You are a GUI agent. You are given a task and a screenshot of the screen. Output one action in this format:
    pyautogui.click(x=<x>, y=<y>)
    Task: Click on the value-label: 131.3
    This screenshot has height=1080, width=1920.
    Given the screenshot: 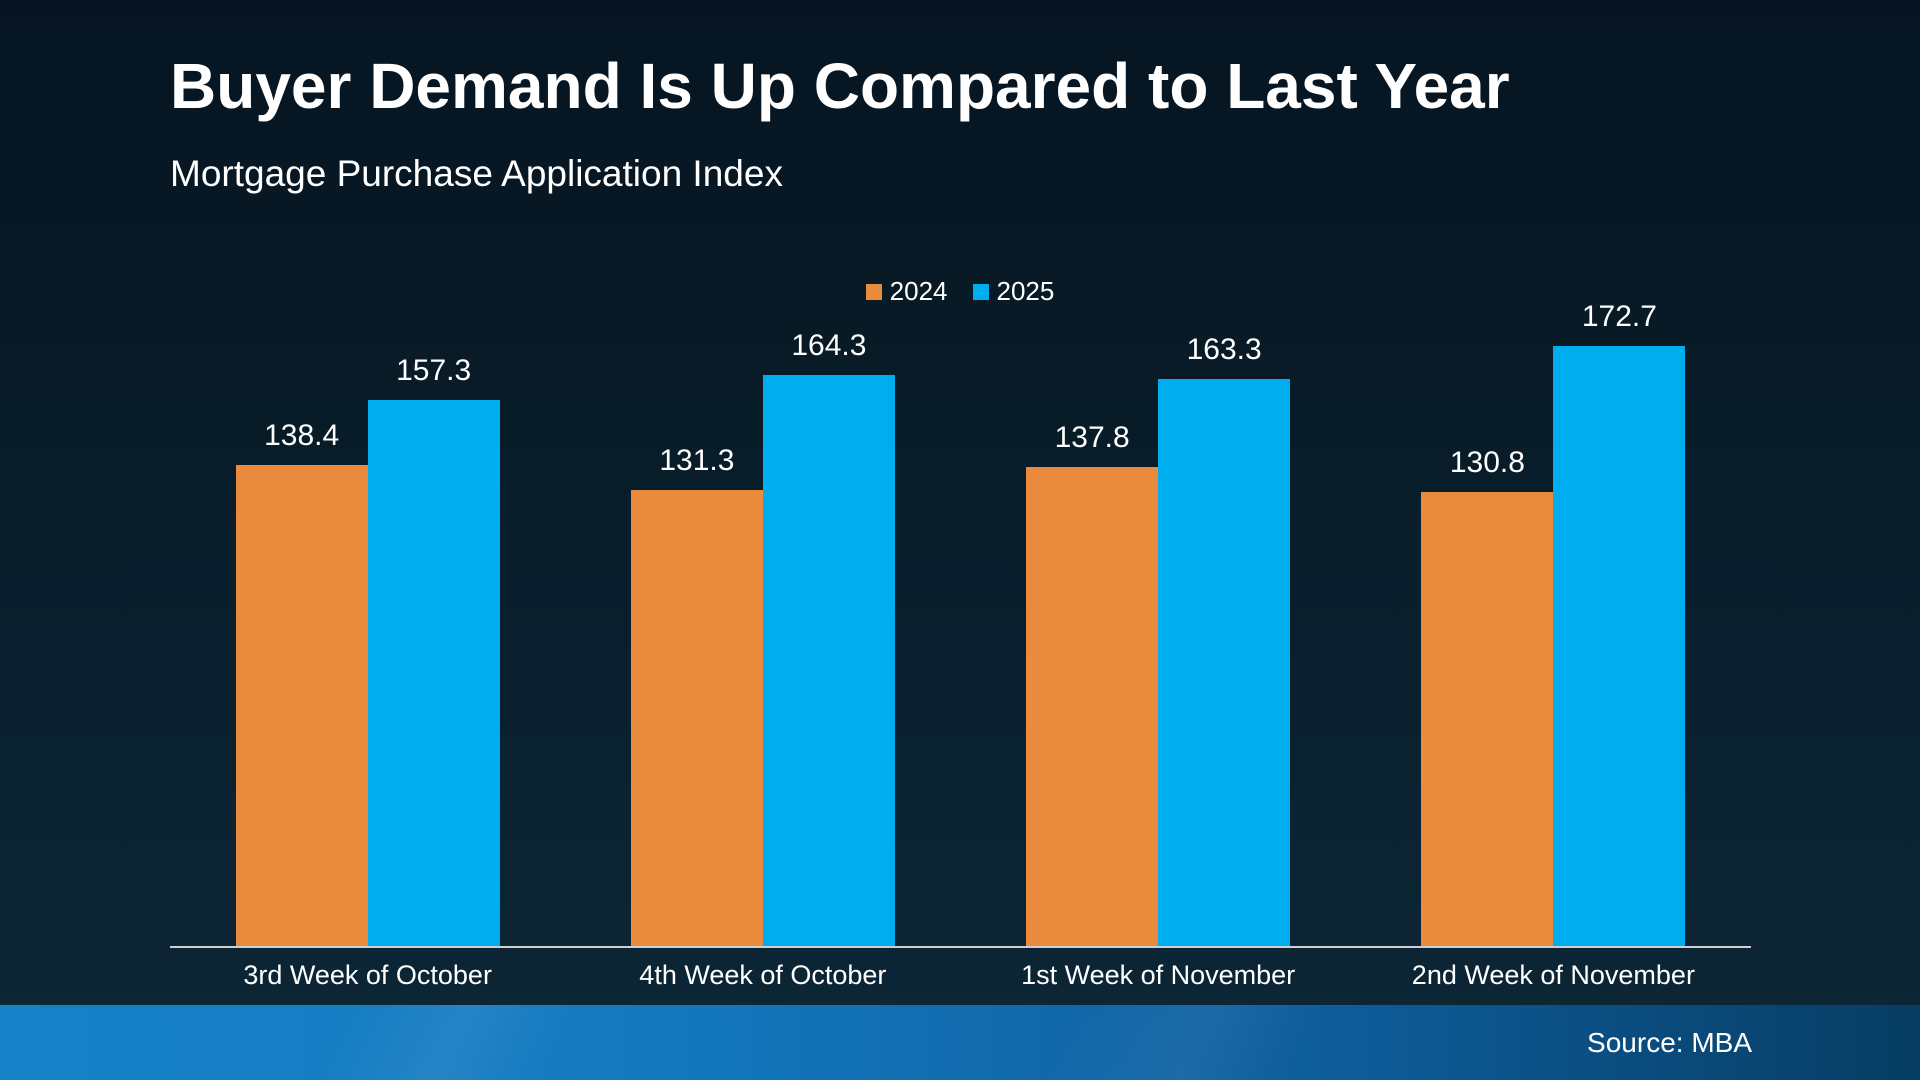 What is the action you would take?
    pyautogui.click(x=697, y=460)
    